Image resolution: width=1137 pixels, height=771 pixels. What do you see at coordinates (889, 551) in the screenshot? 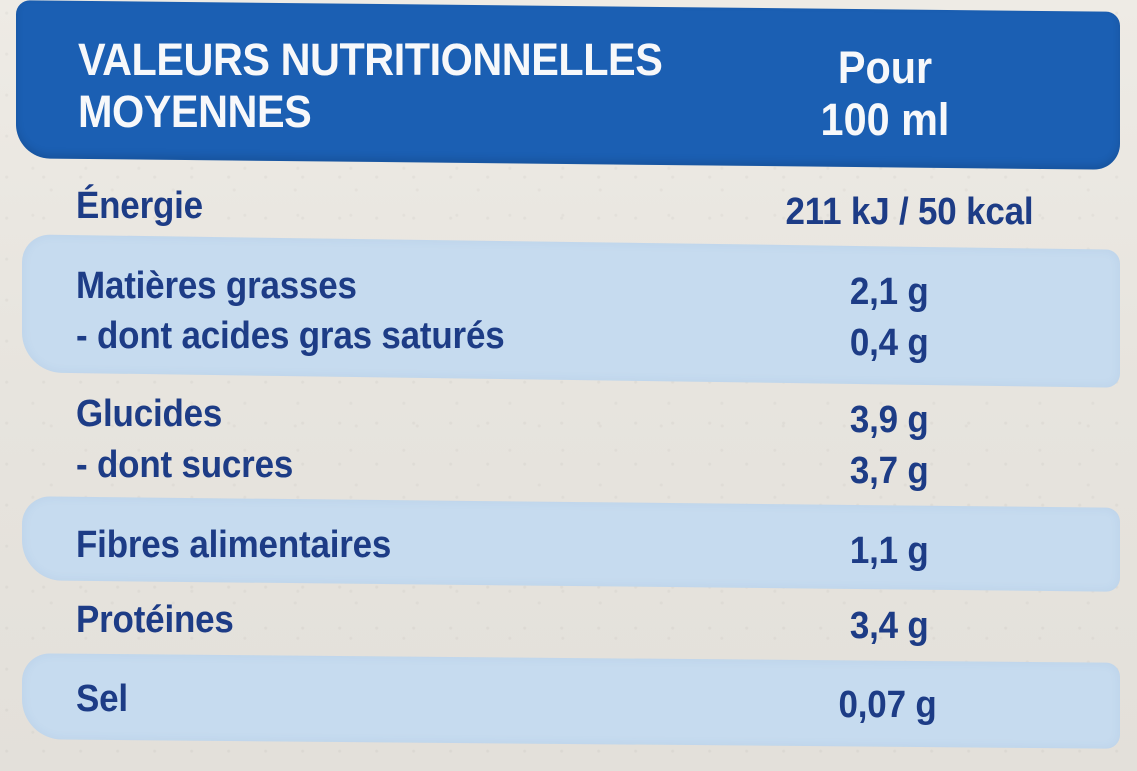
I see `fiber-value: 1,1 g` at bounding box center [889, 551].